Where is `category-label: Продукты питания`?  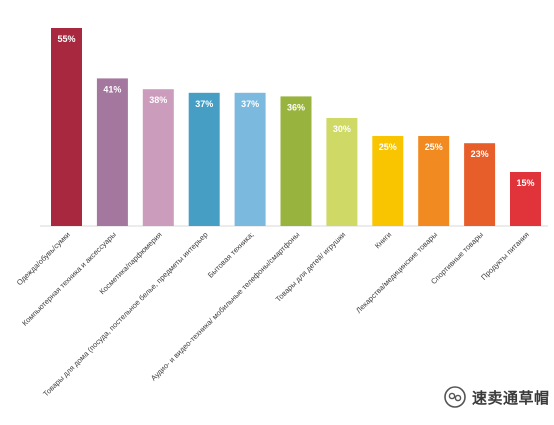
category-label: Продукты питания is located at coordinates (505, 256).